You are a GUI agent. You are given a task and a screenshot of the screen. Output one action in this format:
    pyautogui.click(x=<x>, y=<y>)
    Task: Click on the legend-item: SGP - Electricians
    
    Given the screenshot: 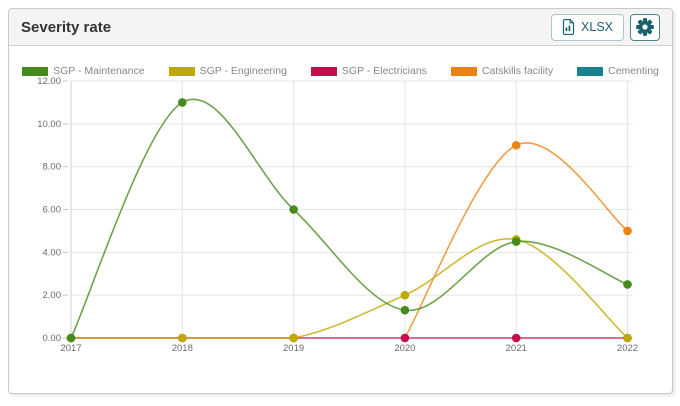 What is the action you would take?
    pyautogui.click(x=368, y=71)
    